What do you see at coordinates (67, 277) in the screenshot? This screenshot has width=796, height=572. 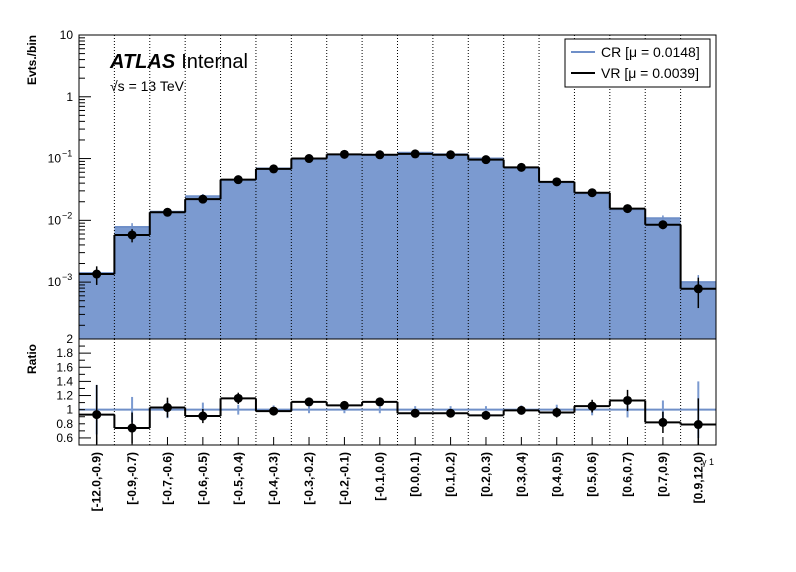 I see `main-y-tick-exponent-4: −3` at bounding box center [67, 277].